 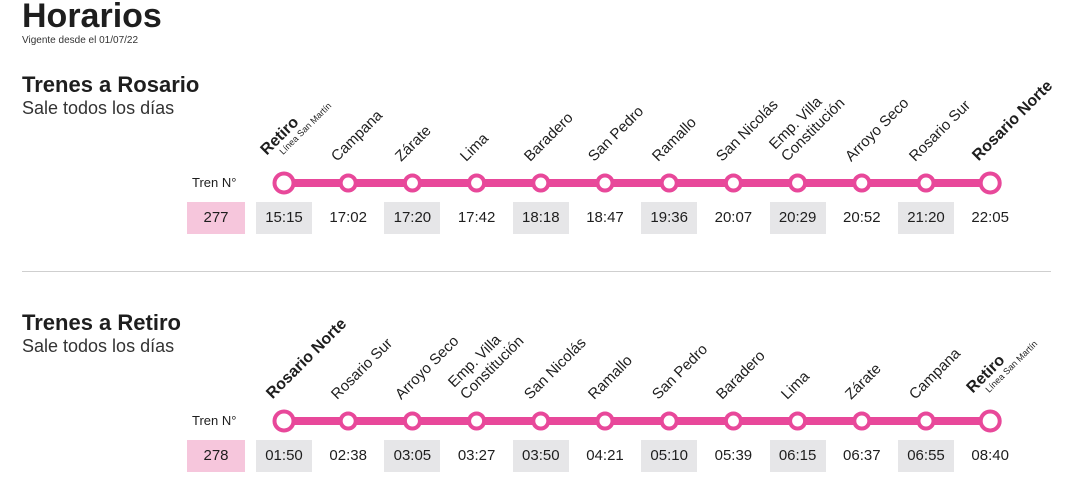 What do you see at coordinates (284, 456) in the screenshot?
I see `departure-time: 01:50` at bounding box center [284, 456].